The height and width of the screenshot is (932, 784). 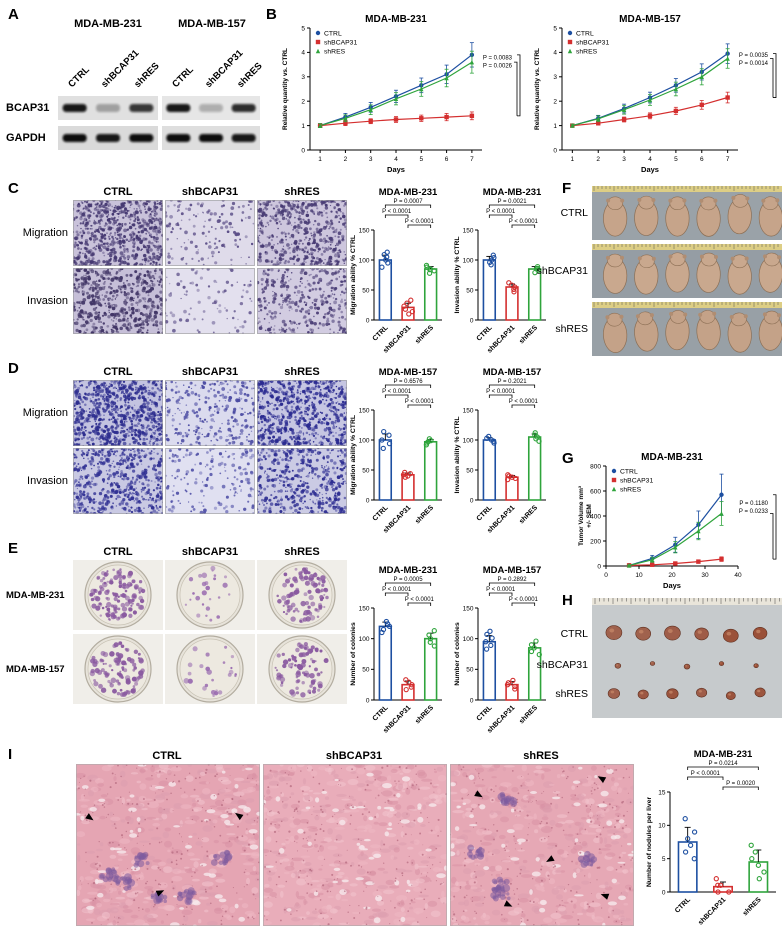 I want to click on panel-h-label-ctrl: CTRL, so click(x=574, y=634).